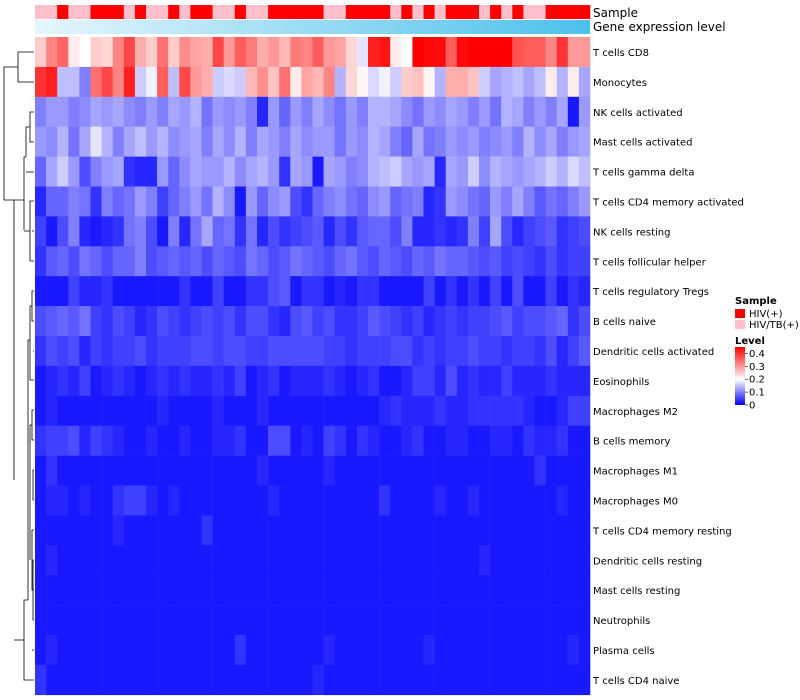  What do you see at coordinates (653, 352) in the screenshot?
I see `row-label: Dendritic cells activated` at bounding box center [653, 352].